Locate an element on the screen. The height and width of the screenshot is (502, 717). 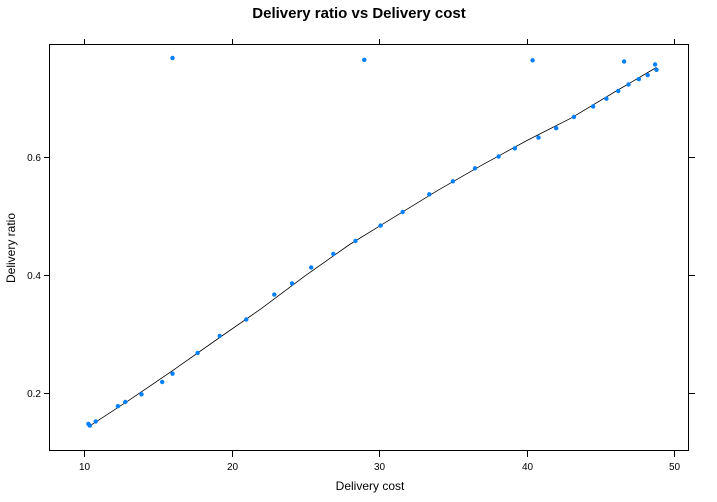
chart-title: Delivery ratio vs Delivery cost is located at coordinates (358, 13).